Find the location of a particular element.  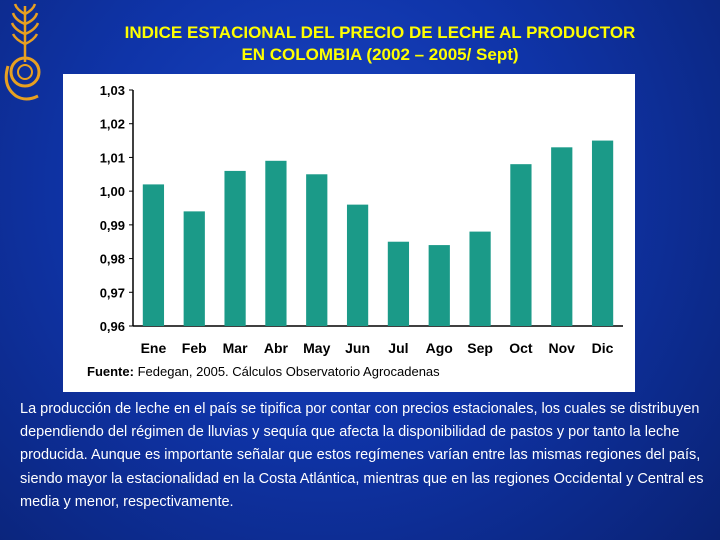

x-tick-label: Ago is located at coordinates (439, 348).